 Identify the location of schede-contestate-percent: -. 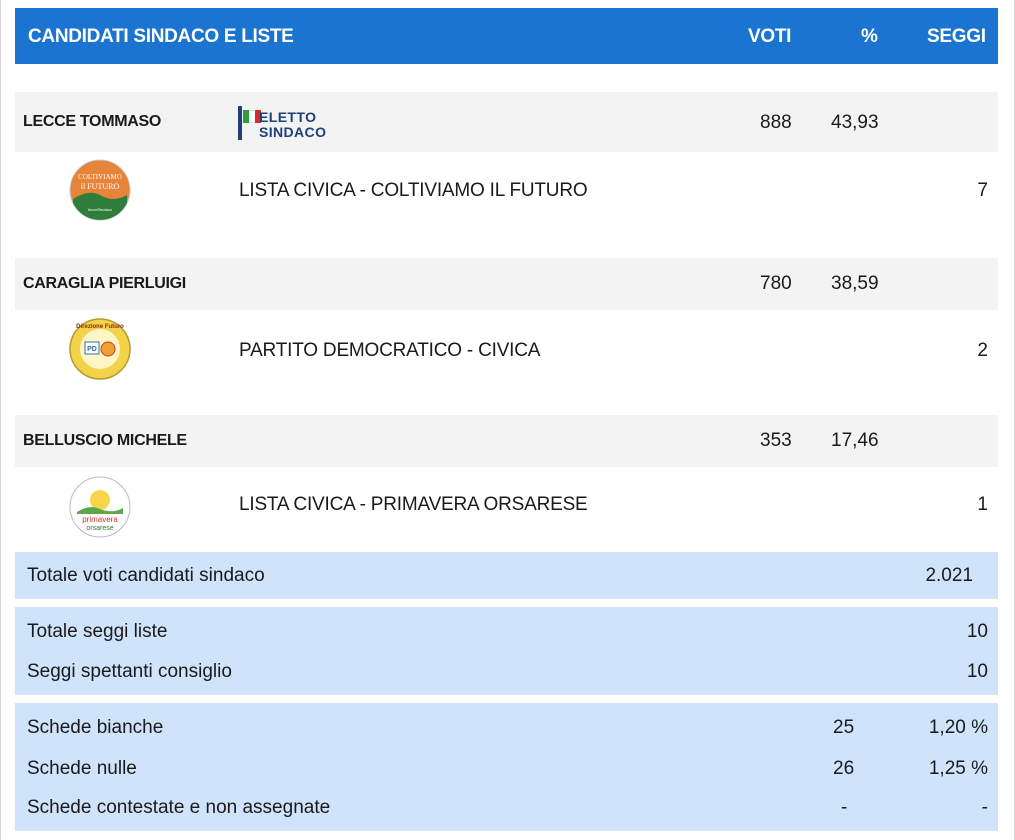
(984, 807).